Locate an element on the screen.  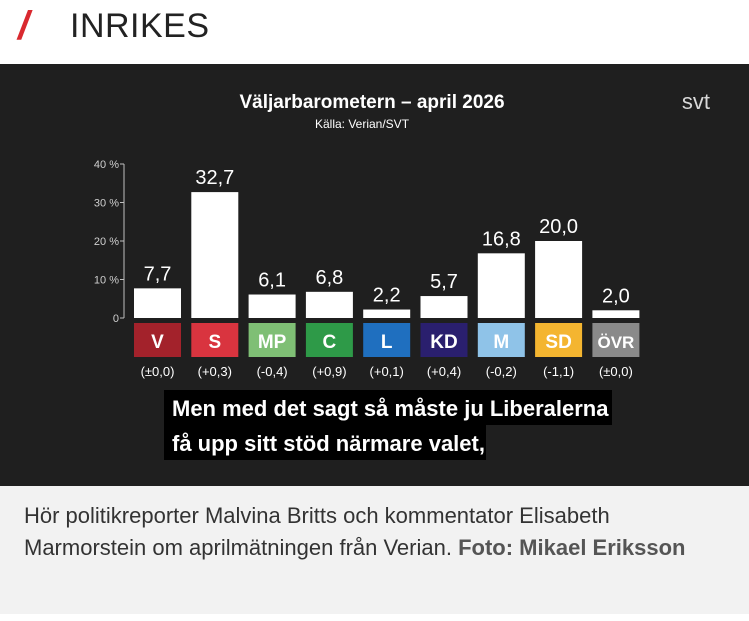
party-label: C is located at coordinates (330, 342).